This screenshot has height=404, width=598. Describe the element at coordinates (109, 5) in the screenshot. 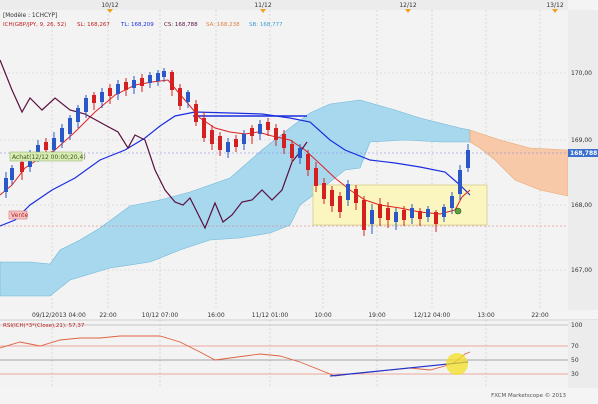

I see `top-date: 10/12` at that location.